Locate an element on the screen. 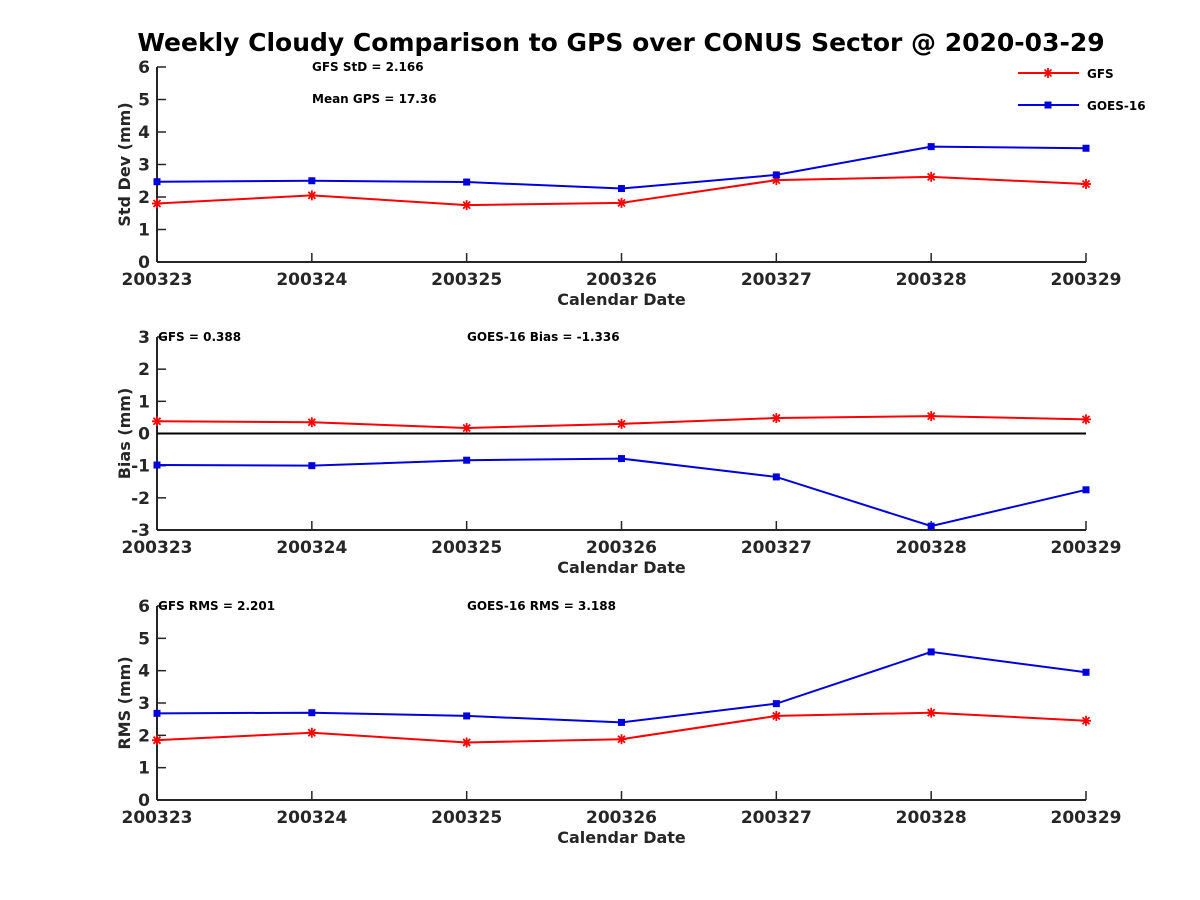 This screenshot has height=900, width=1200. legend-marker-gfs is located at coordinates (1048, 73).